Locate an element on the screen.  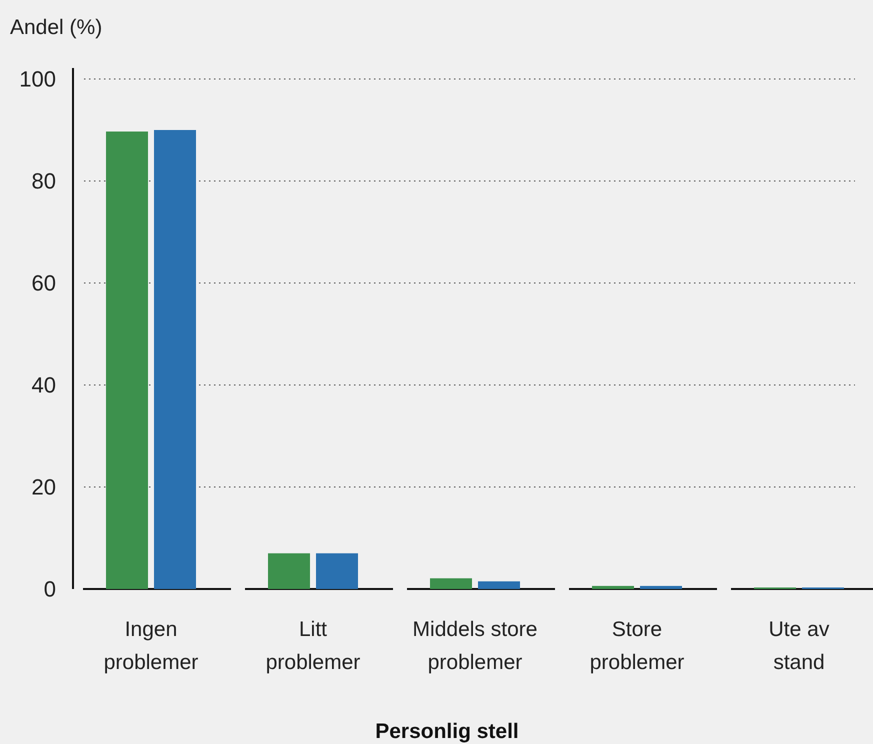
x-tick-label: Ute av stand is located at coordinates (799, 646).